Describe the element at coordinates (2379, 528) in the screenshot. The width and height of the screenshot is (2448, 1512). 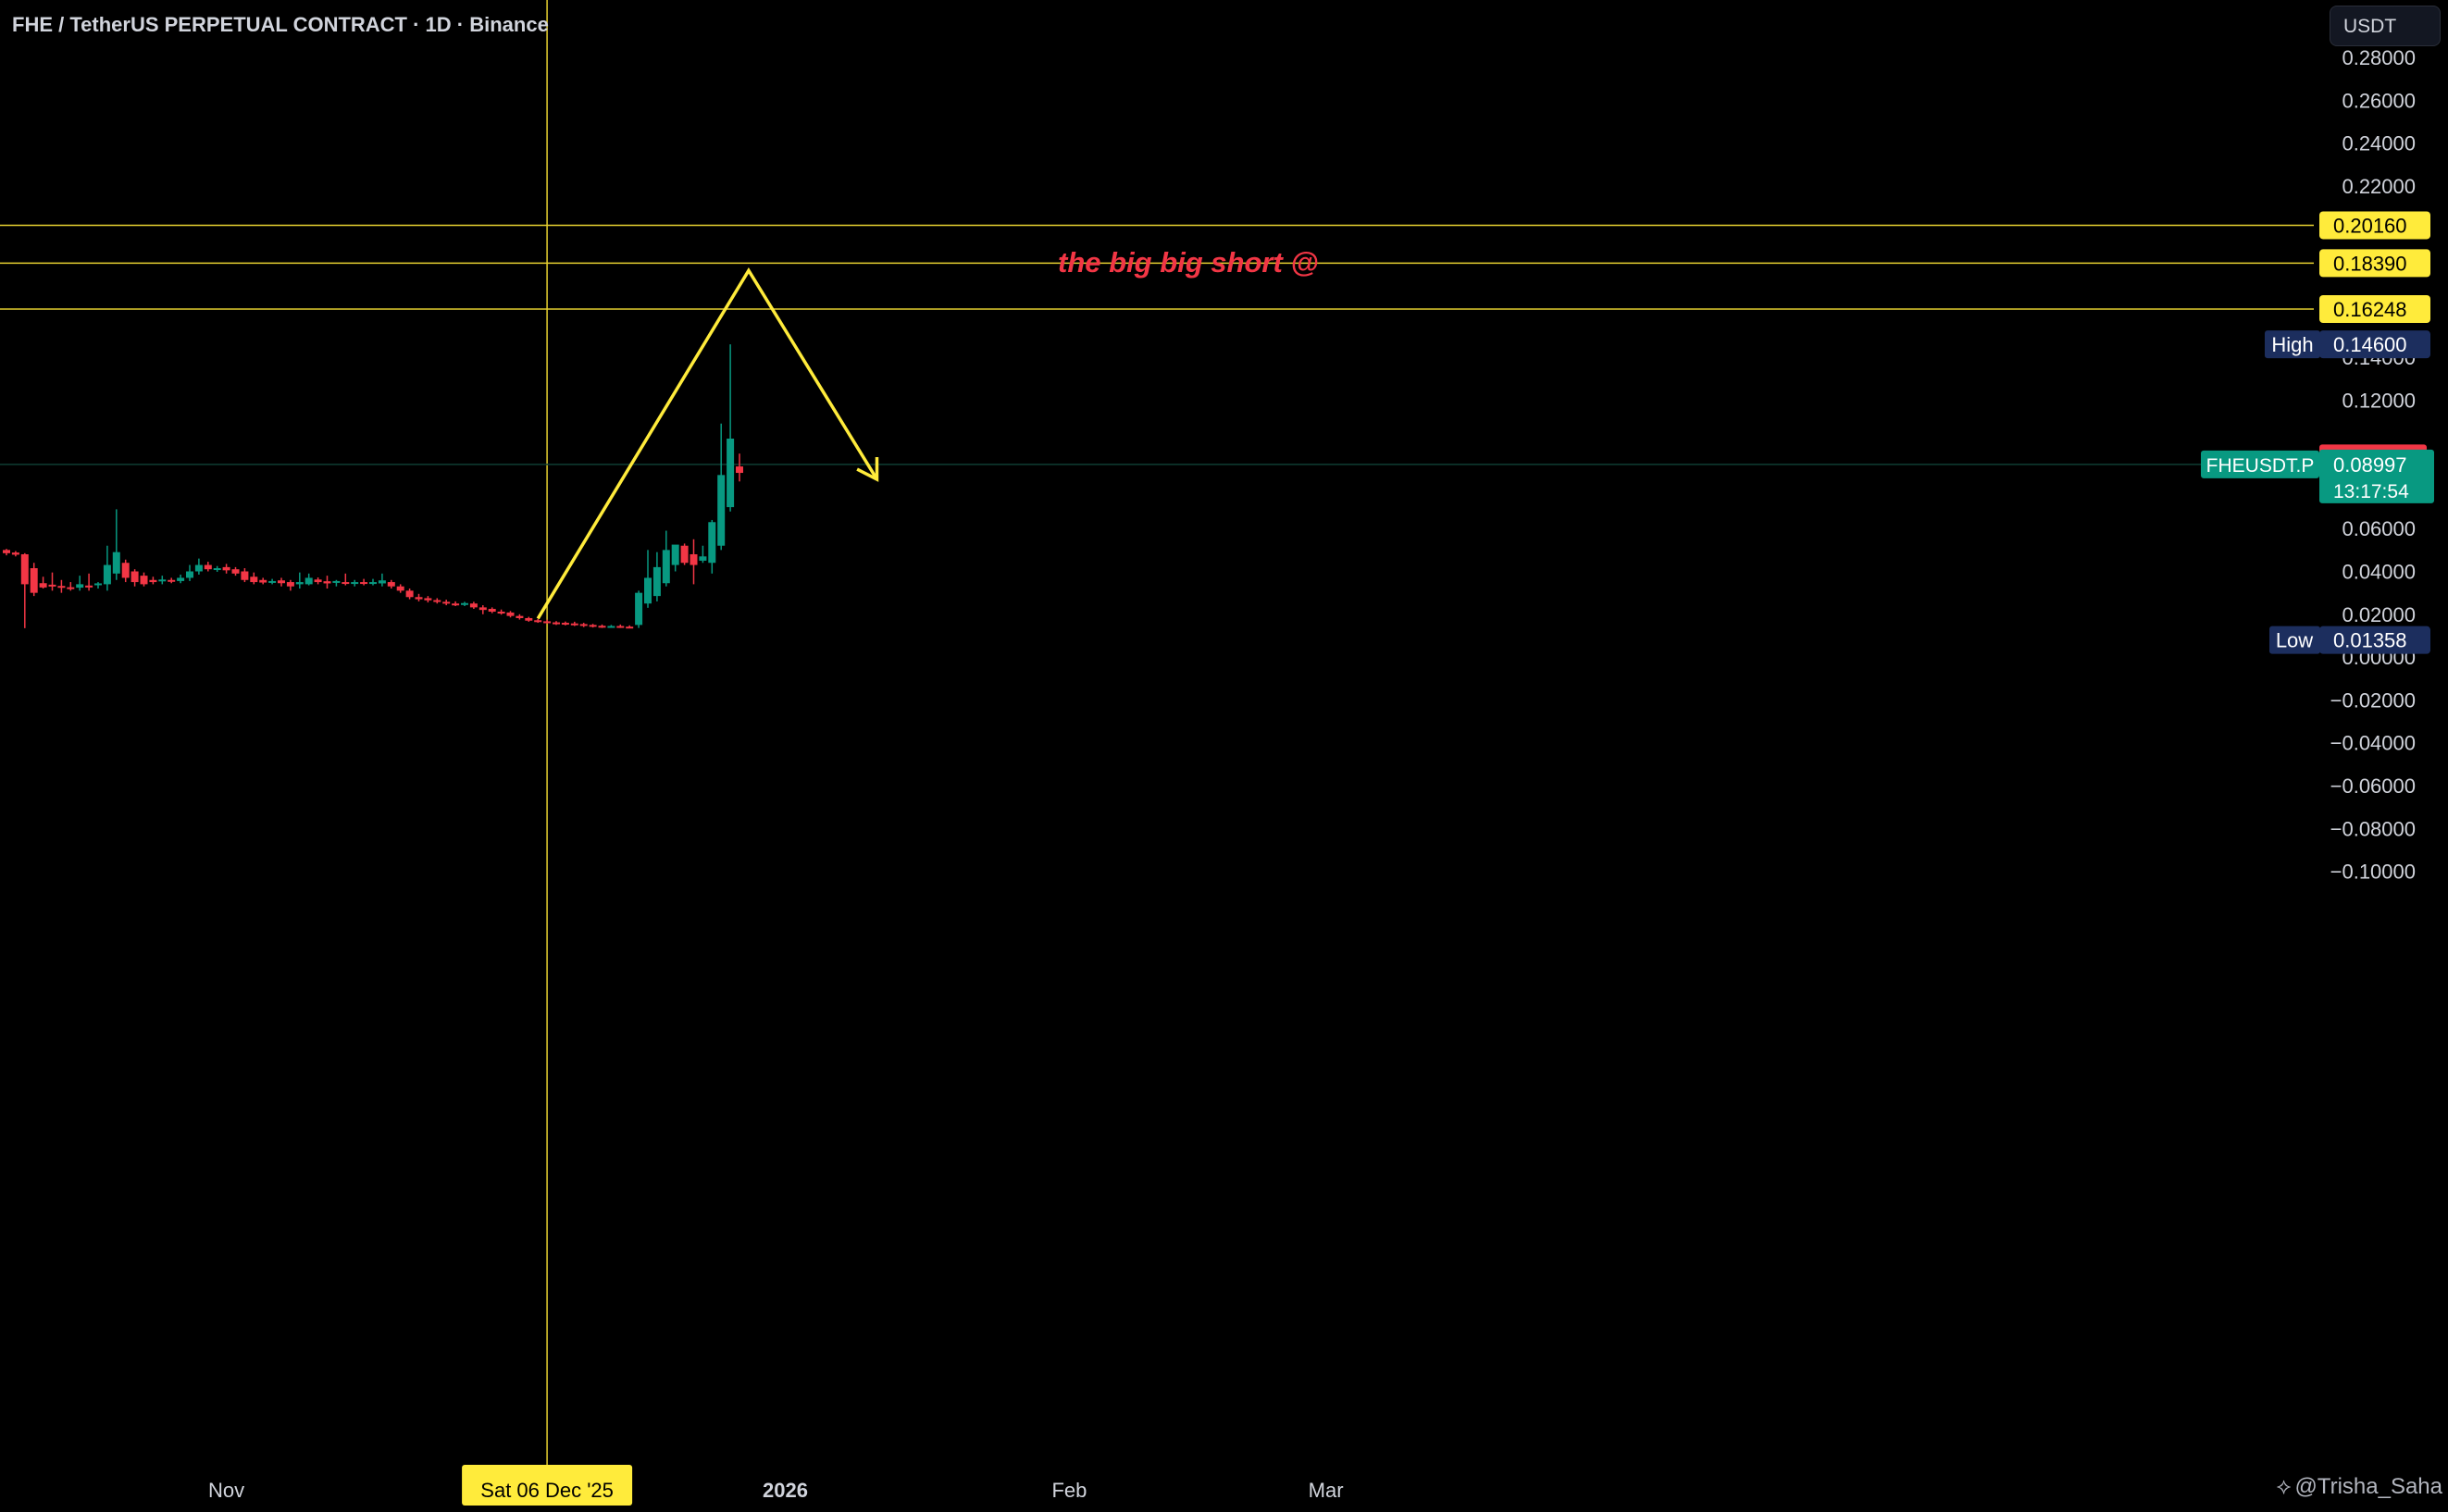
I see `y-tick-label: 0.06000` at that location.